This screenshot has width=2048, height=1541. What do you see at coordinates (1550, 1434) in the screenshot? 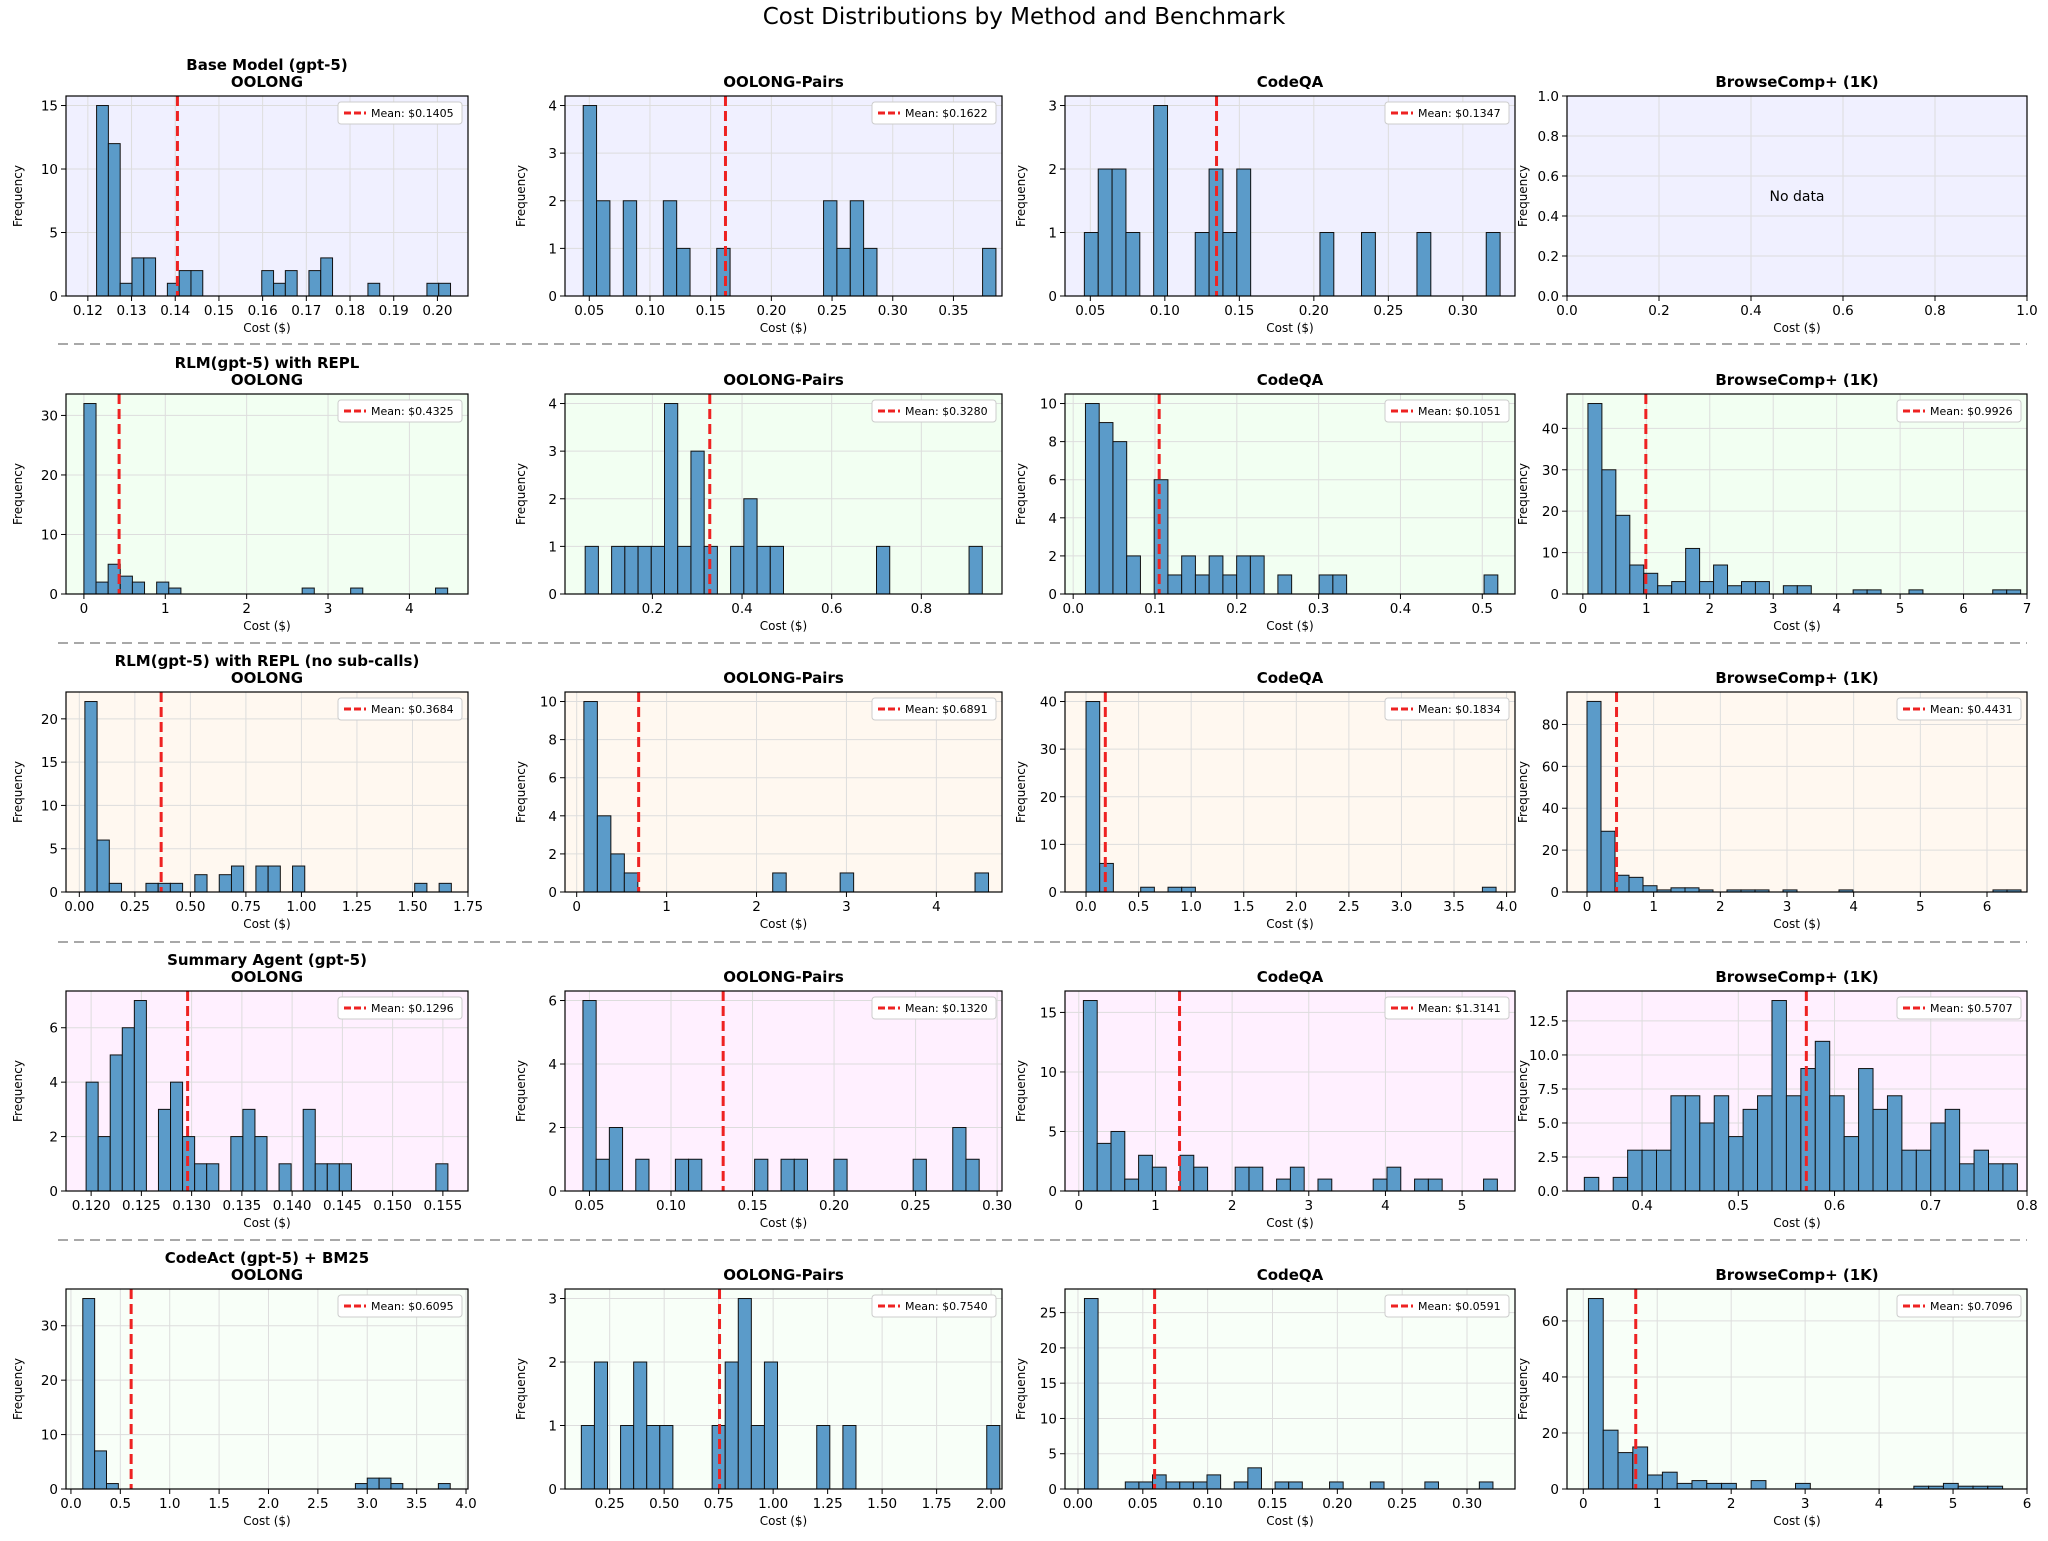
I see `y-tick-label: 20` at bounding box center [1550, 1434].